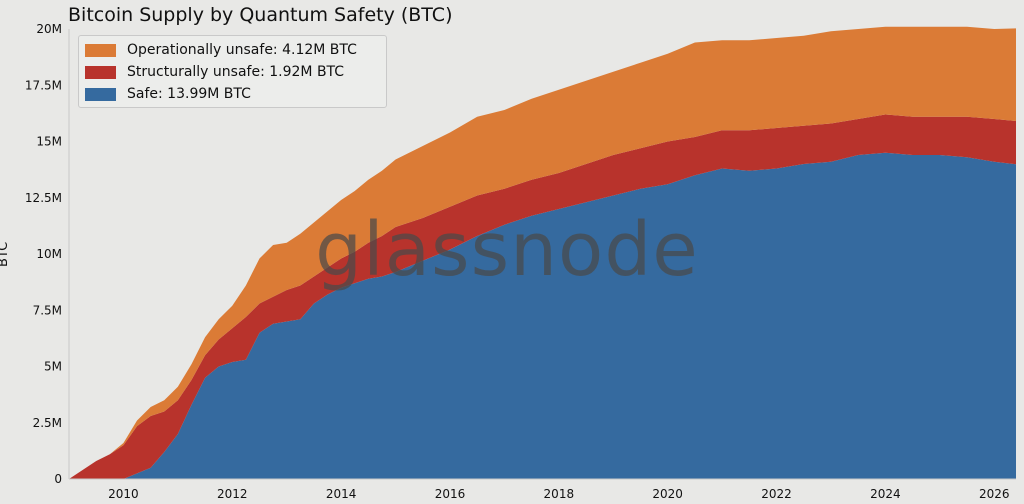 The width and height of the screenshot is (1024, 504). Describe the element at coordinates (100, 50) in the screenshot. I see `legend-swatch-operationally-unsafe` at that location.